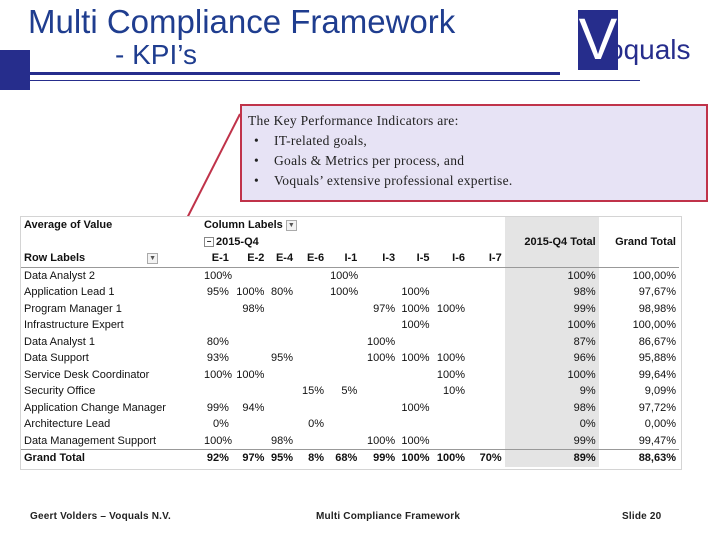 The width and height of the screenshot is (720, 540). Describe the element at coordinates (217, 358) in the screenshot. I see `value-cell: 93%` at that location.